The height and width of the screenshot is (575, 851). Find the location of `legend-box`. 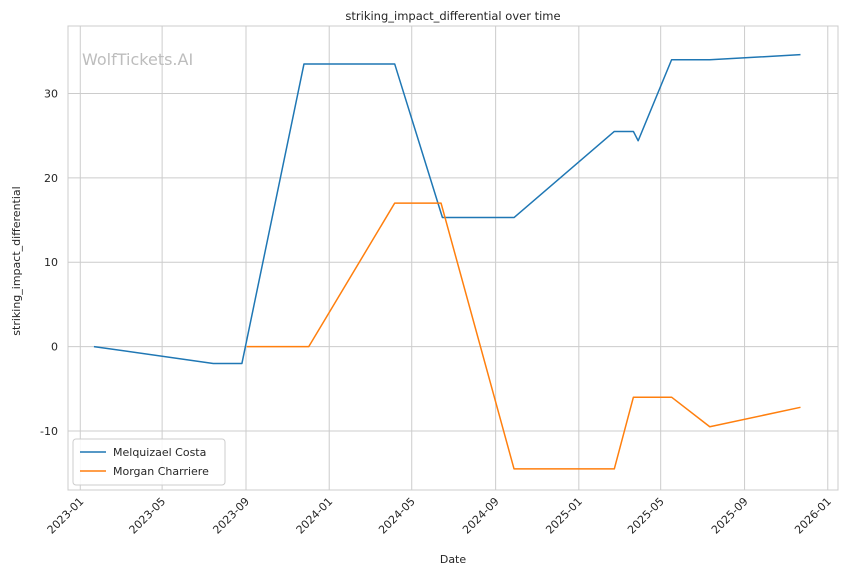

legend-box is located at coordinates (149, 462).